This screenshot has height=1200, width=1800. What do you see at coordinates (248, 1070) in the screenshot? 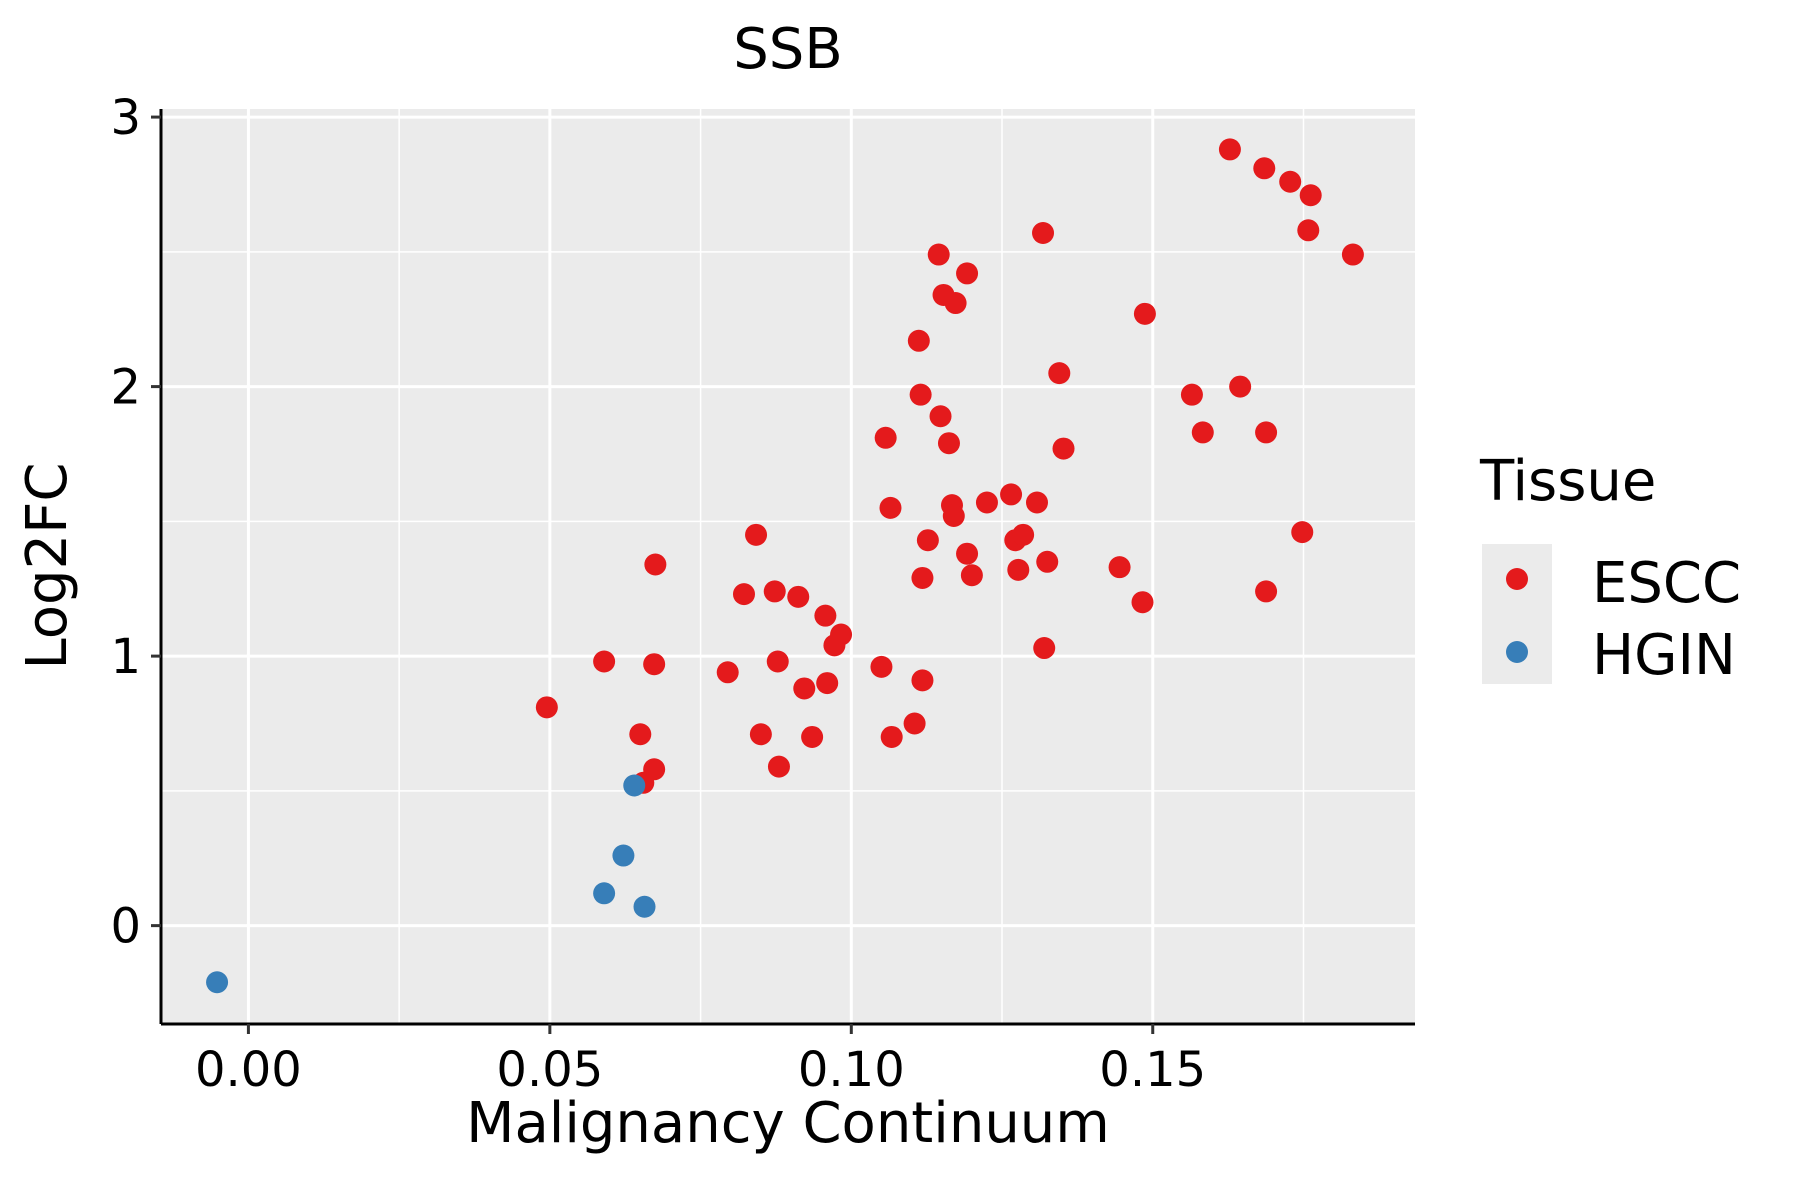
I see `x-tick-label-0: 0.00` at bounding box center [248, 1070].